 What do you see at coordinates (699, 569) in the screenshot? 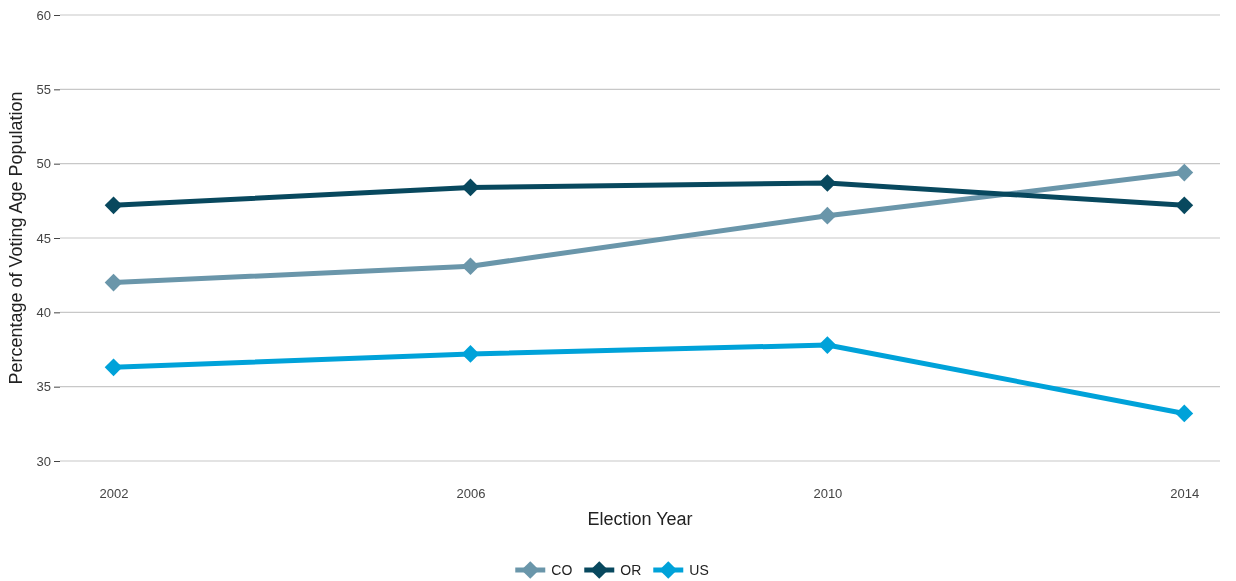
I see `legend-label: US` at bounding box center [699, 569].